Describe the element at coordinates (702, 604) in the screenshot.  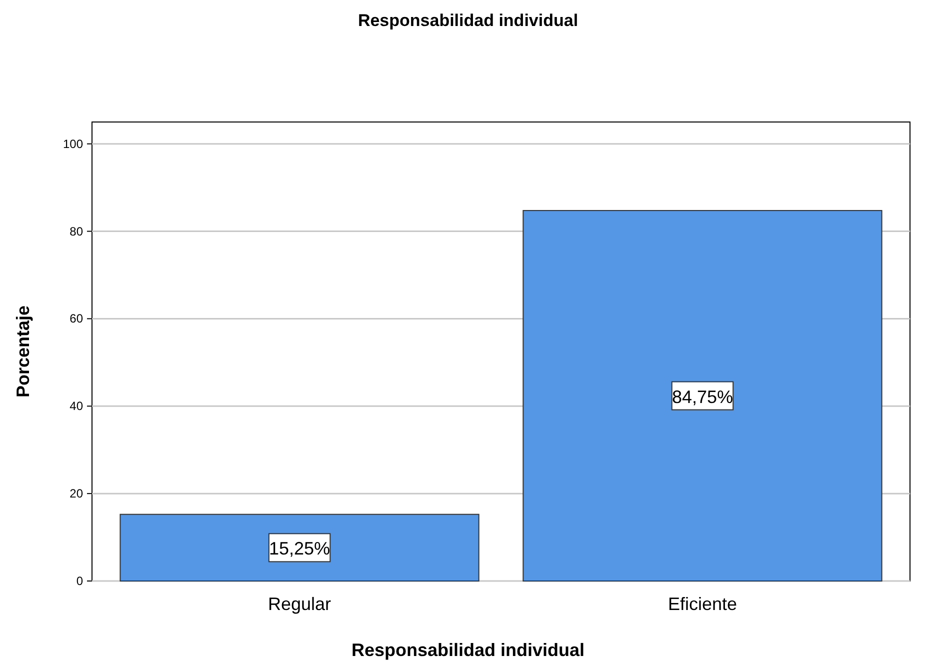
I see `x-tick-label: Eficiente` at that location.